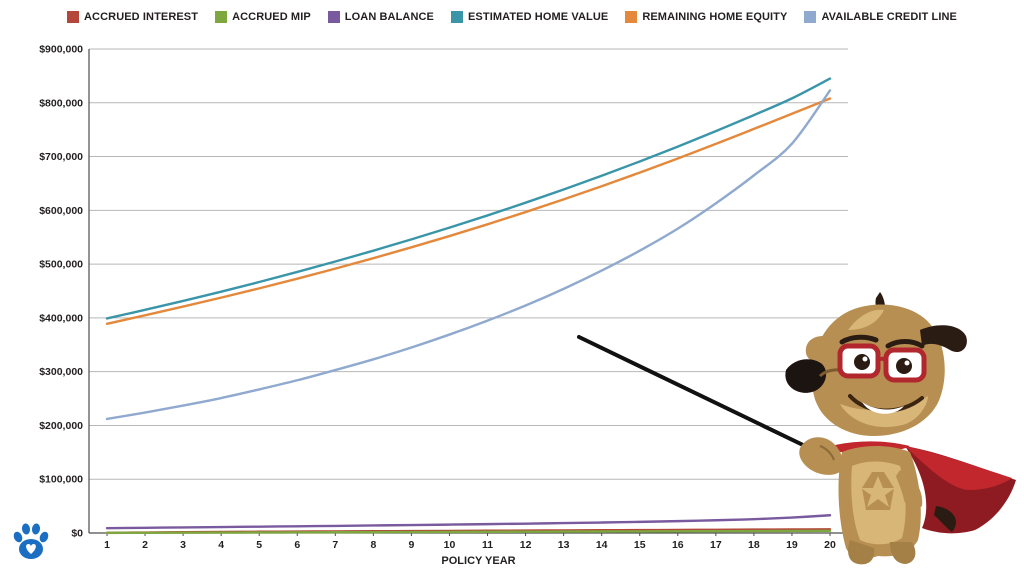 Image resolution: width=1024 pixels, height=576 pixels. What do you see at coordinates (411, 545) in the screenshot?
I see `x-tick-label: 9` at bounding box center [411, 545].